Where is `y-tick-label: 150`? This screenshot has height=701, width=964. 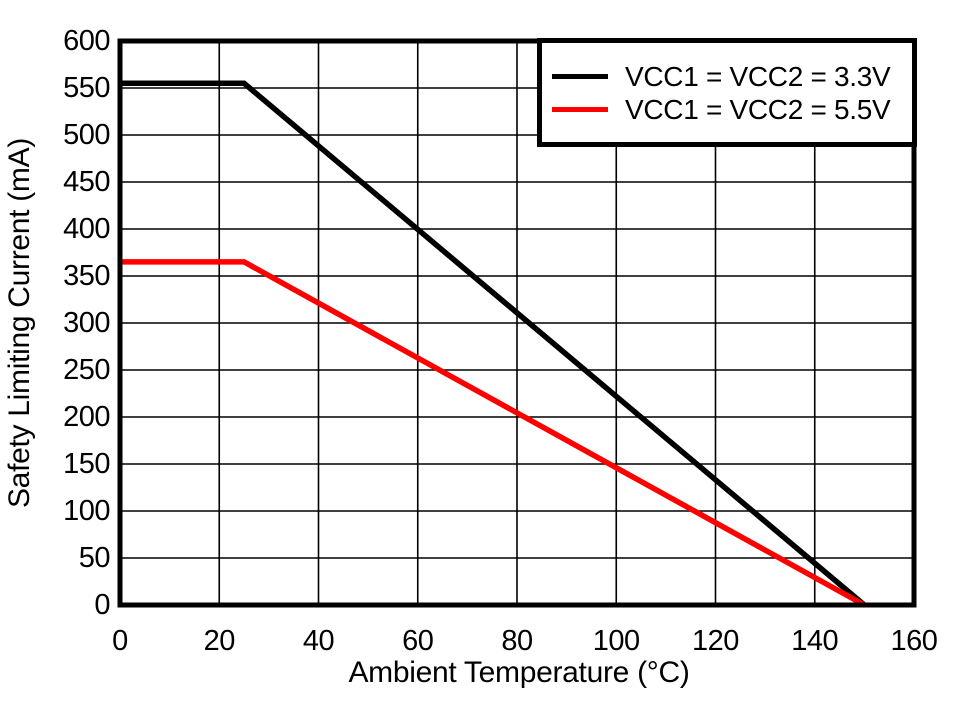
y-tick-label: 150 is located at coordinates (86, 464).